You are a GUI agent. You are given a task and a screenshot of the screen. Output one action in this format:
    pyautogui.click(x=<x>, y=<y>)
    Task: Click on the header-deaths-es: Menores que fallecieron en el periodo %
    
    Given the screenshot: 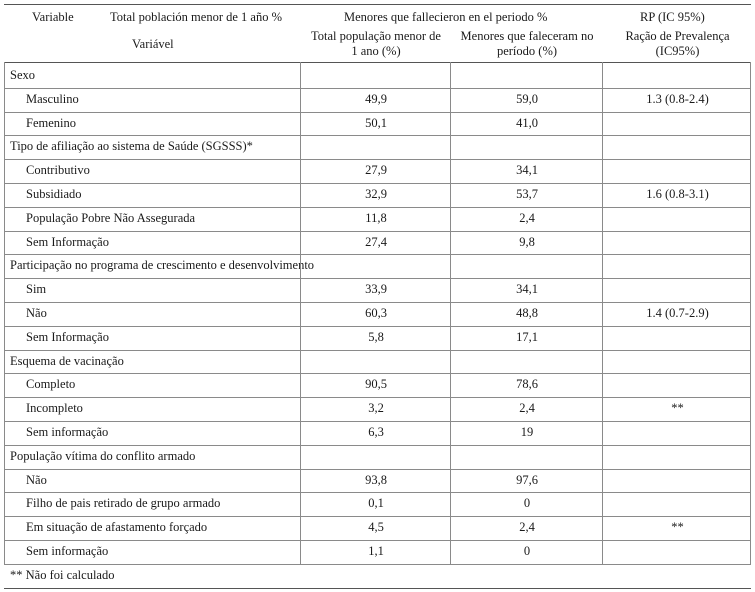 What is the action you would take?
    pyautogui.click(x=446, y=17)
    